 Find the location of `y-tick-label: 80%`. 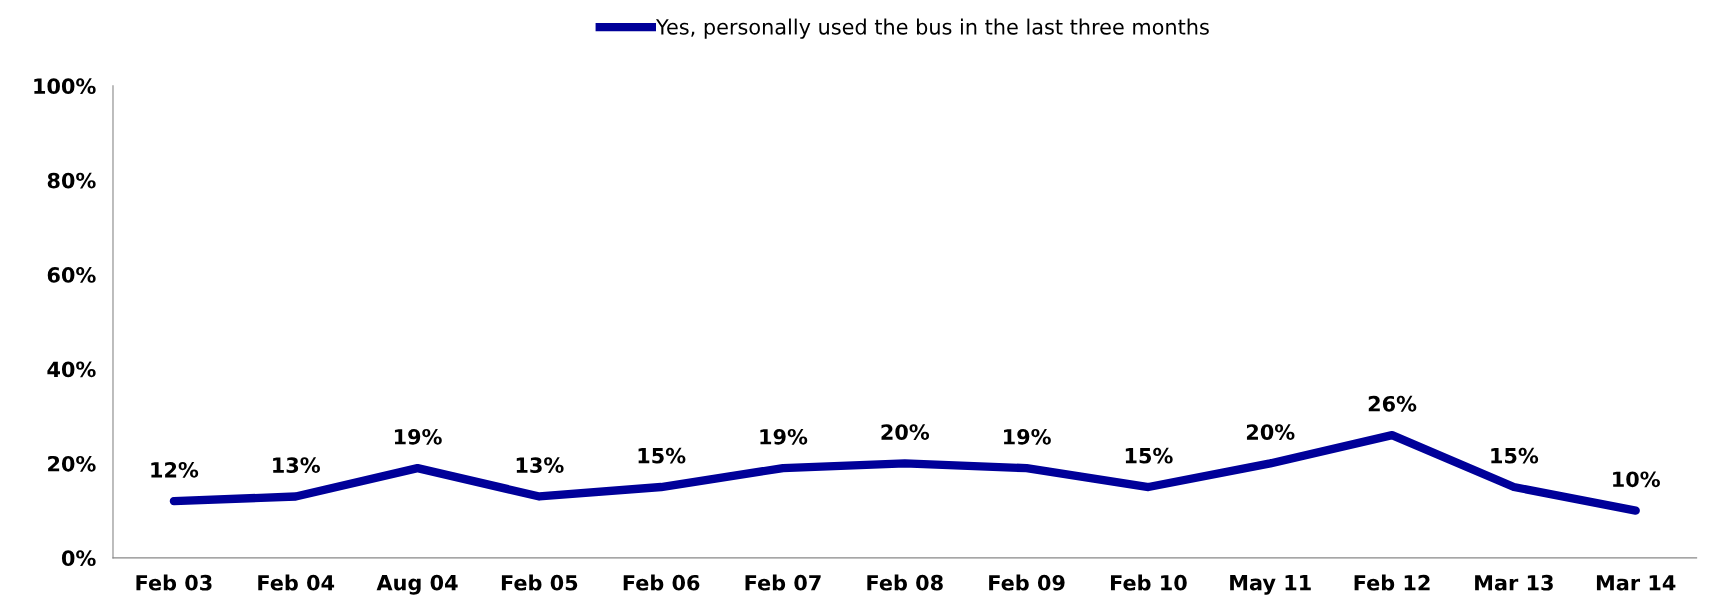

y-tick-label: 80% is located at coordinates (71, 180).